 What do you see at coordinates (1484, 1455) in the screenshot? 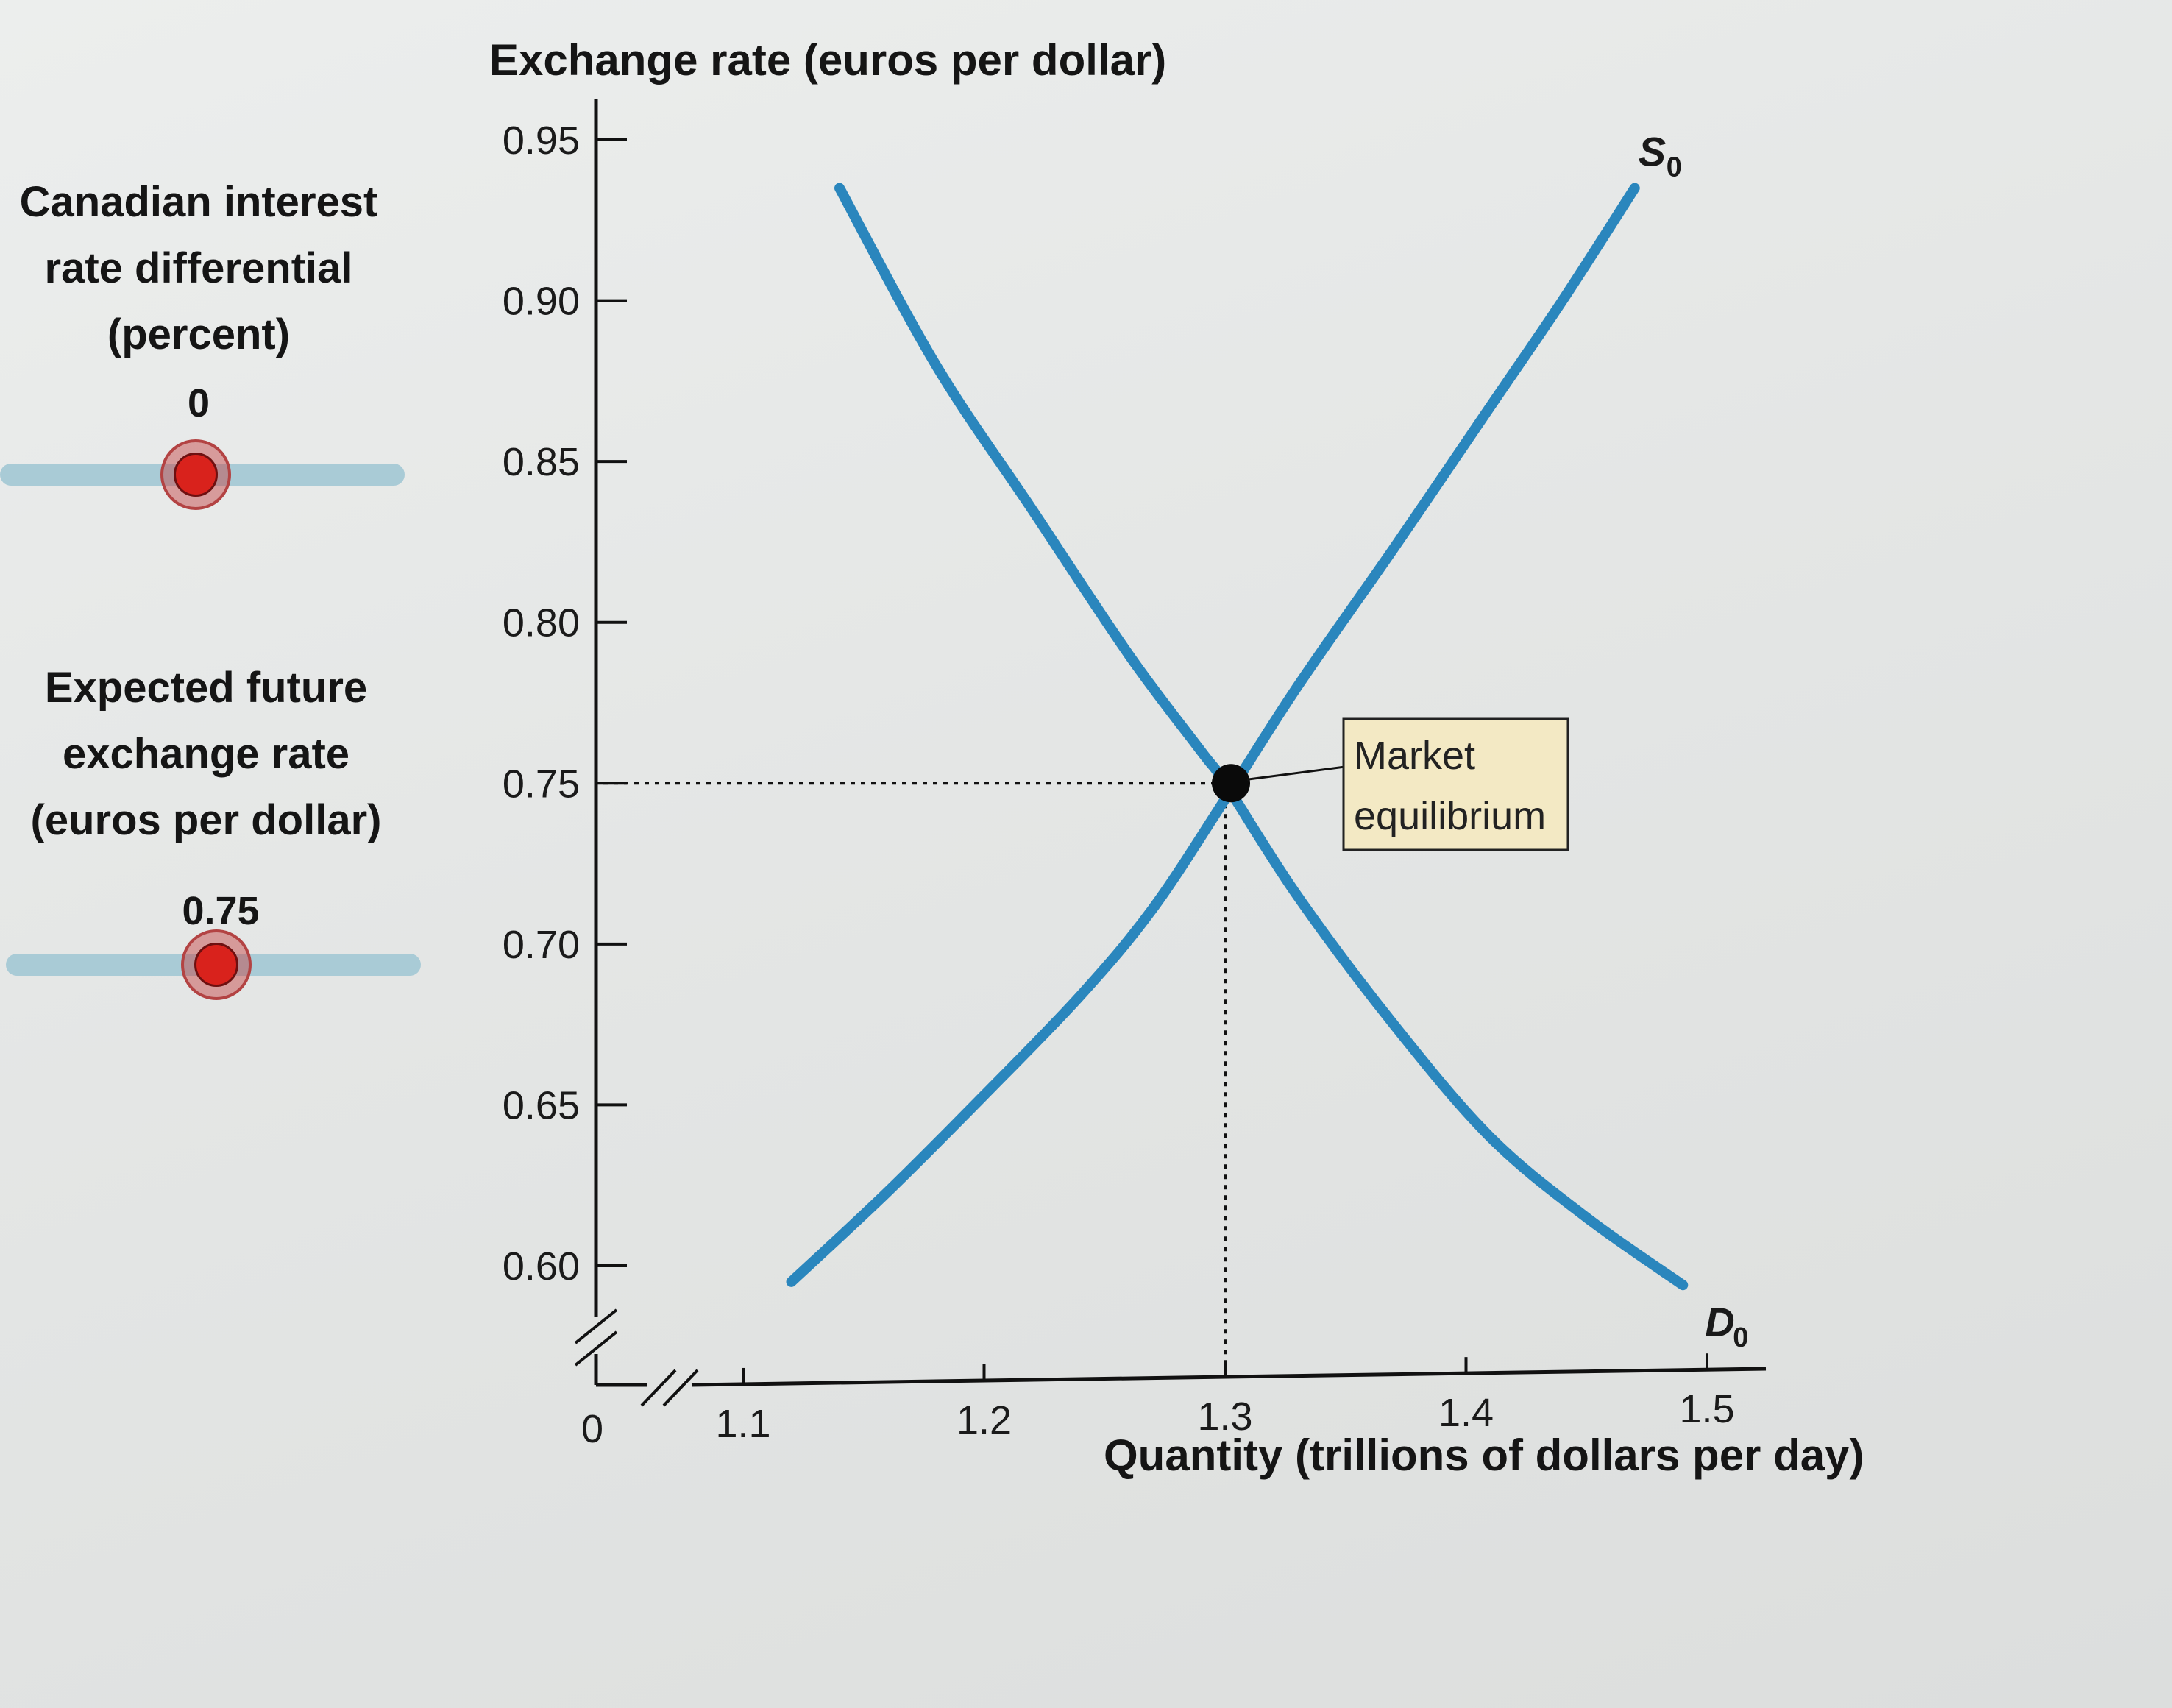
I see `x-axis-title: Quantity (trillions of dollars per day)` at bounding box center [1484, 1455].